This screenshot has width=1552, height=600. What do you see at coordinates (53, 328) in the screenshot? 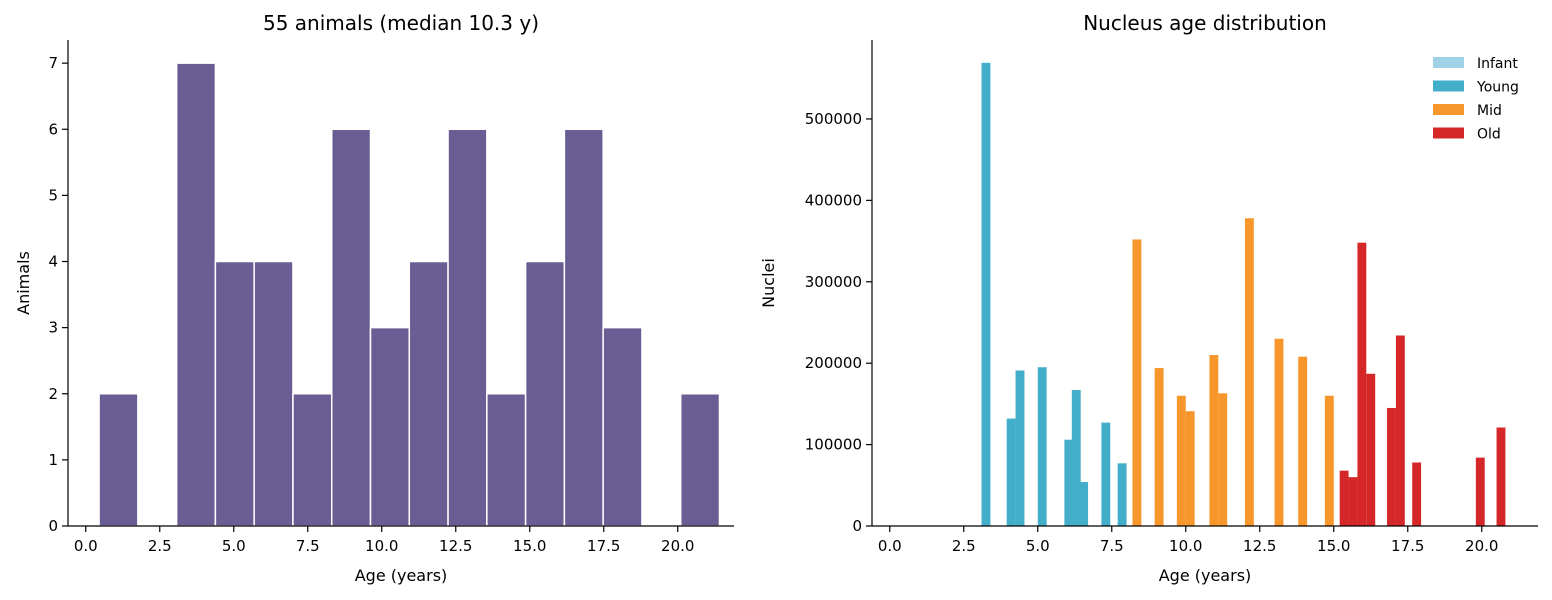
I see `y-tick-label: 3` at bounding box center [53, 328].